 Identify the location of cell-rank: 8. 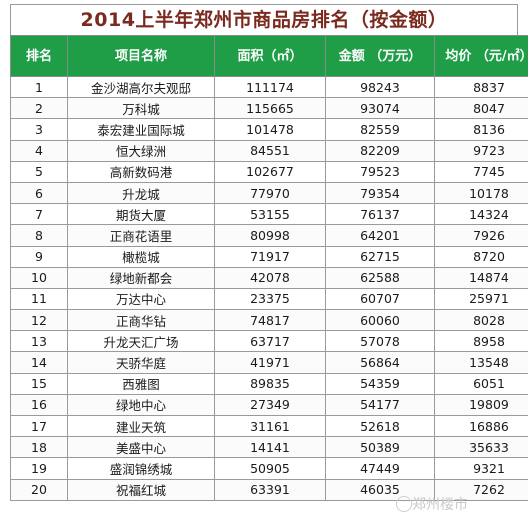
(39, 235).